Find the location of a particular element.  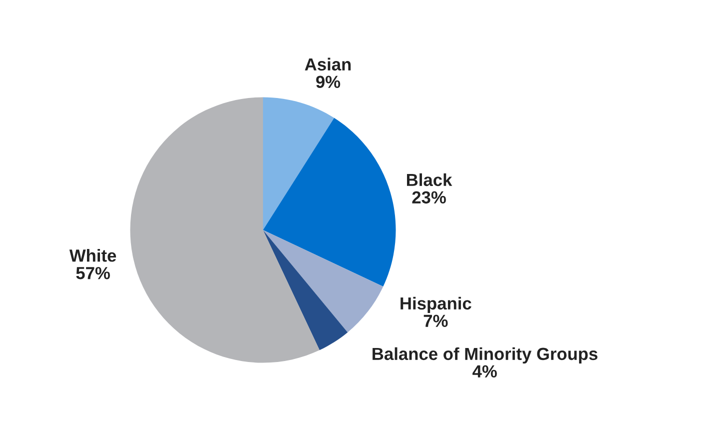

slice-label: Asian is located at coordinates (327, 64).